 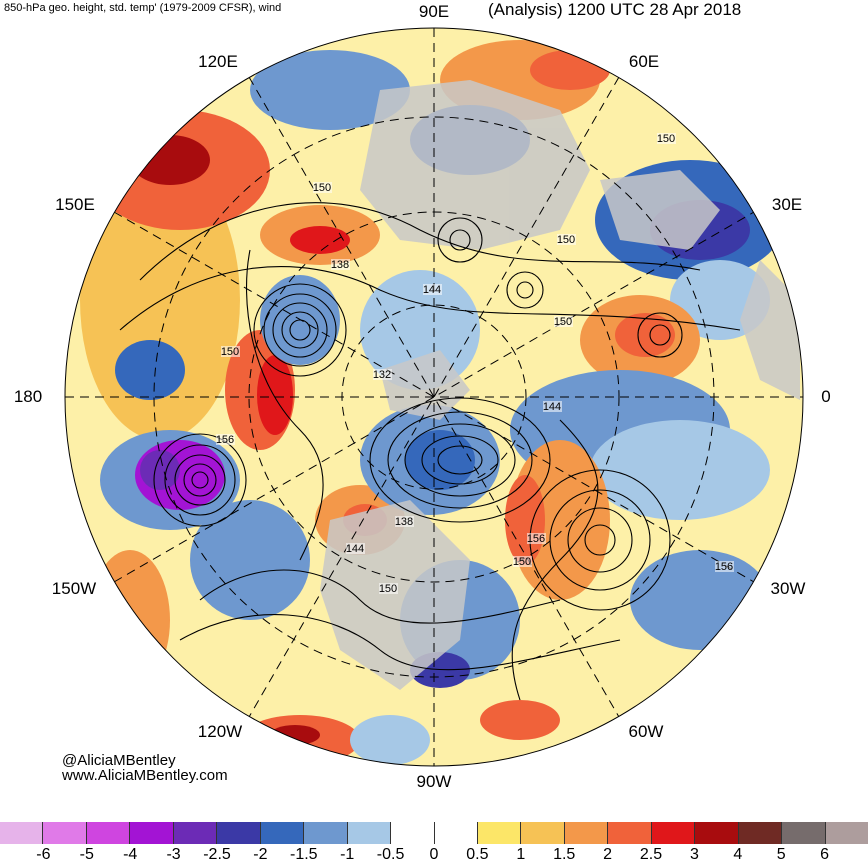 I want to click on colorbar, so click(x=434, y=833).